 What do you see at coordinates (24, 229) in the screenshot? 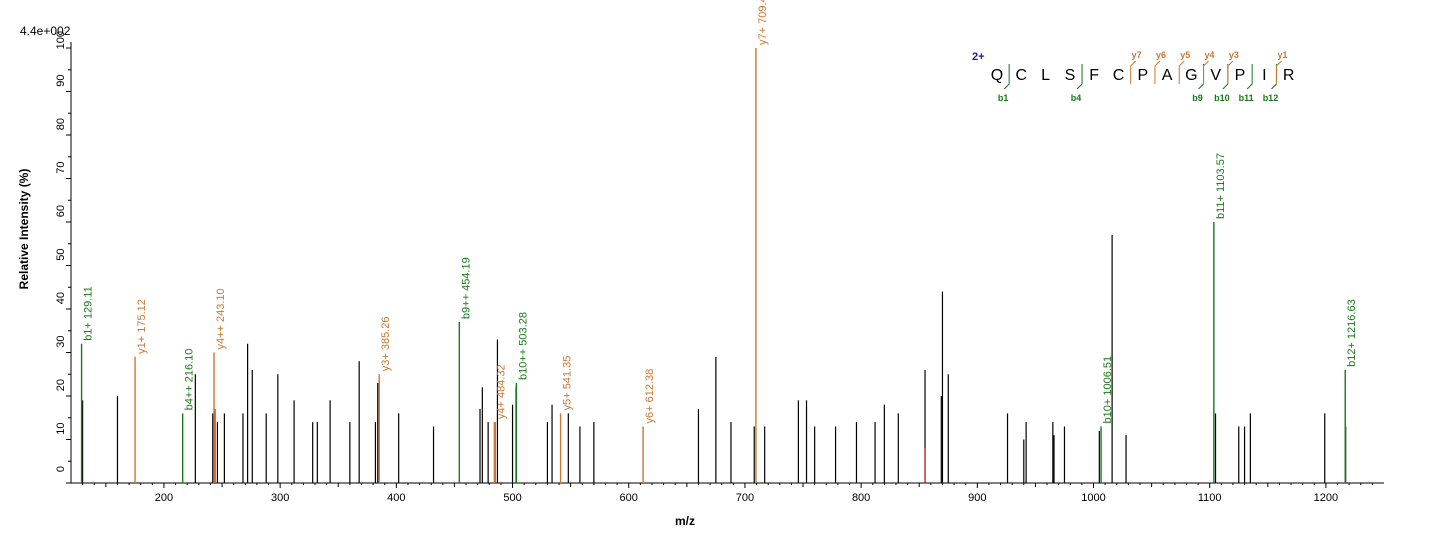
I see `y-axis-title: Relative Intensity (%)` at bounding box center [24, 229].